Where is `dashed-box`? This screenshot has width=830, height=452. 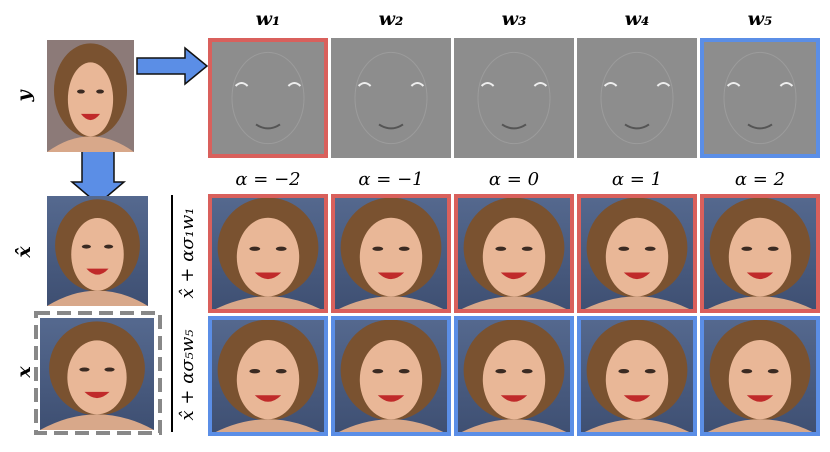
dashed-box is located at coordinates (98, 373).